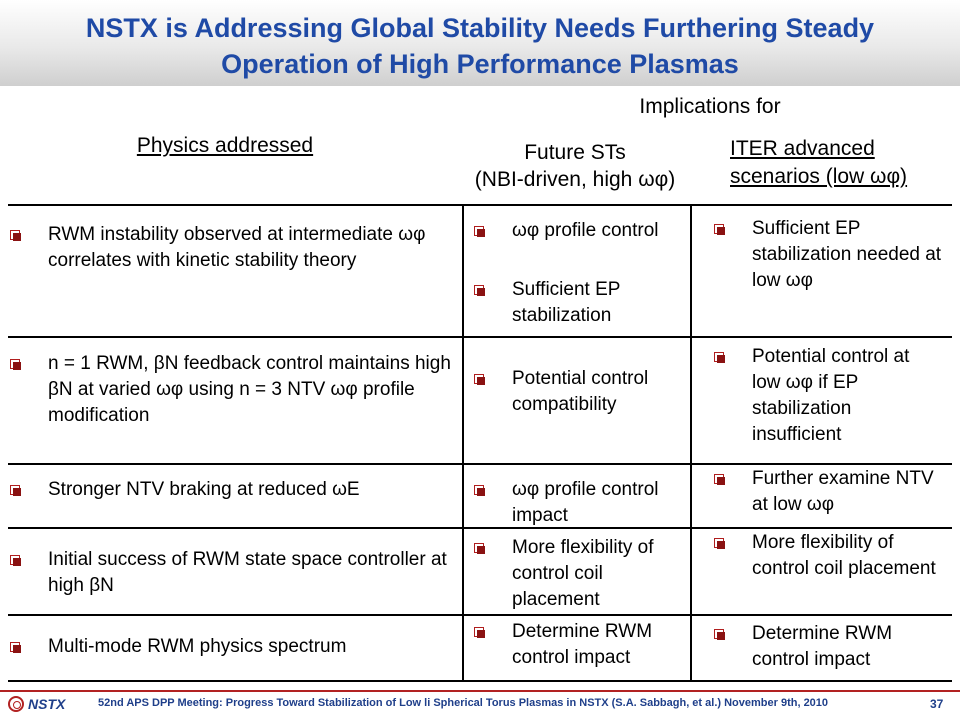 This screenshot has width=960, height=720. What do you see at coordinates (578, 503) in the screenshot?
I see `future-item-4: ωφ profile control impact` at bounding box center [578, 503].